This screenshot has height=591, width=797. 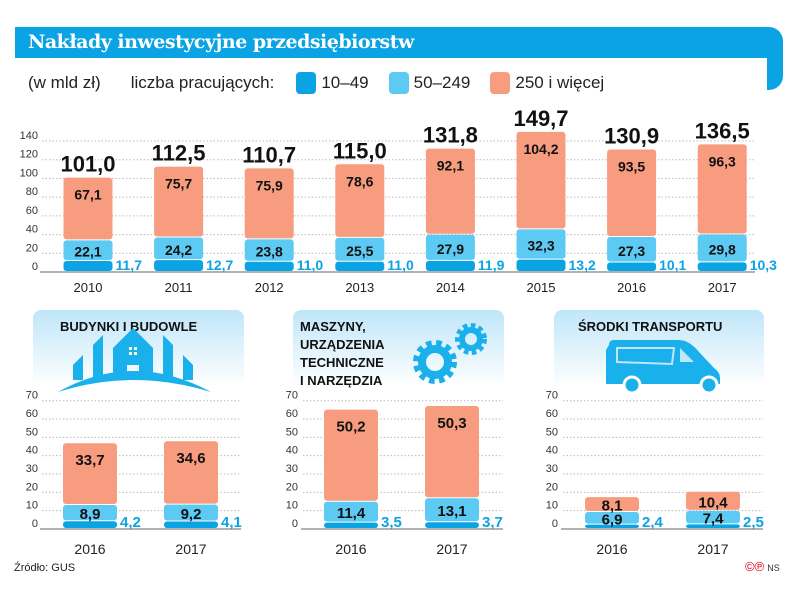 I want to click on data-label: 10,4, so click(x=713, y=502).